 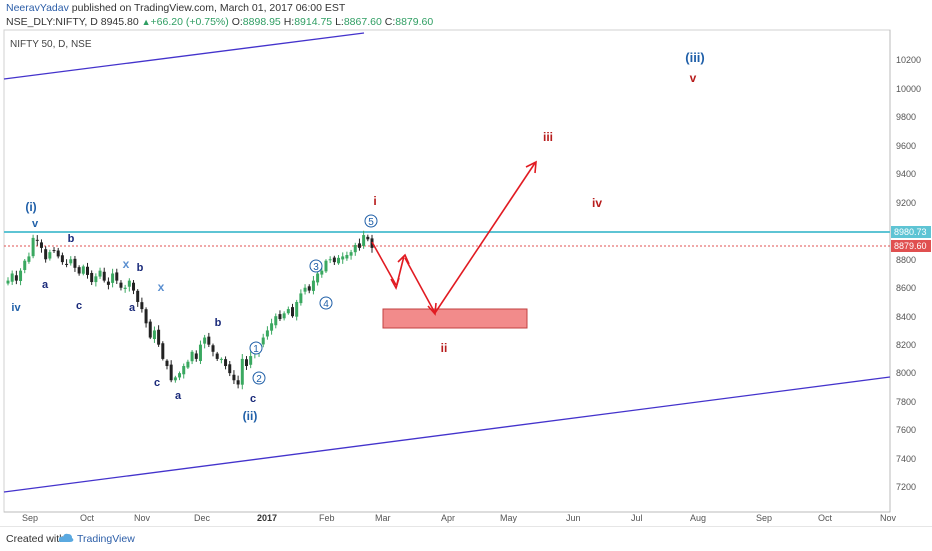 I want to click on symbol-label: NSE_DLY:NIFTY, D, so click(x=52, y=22).